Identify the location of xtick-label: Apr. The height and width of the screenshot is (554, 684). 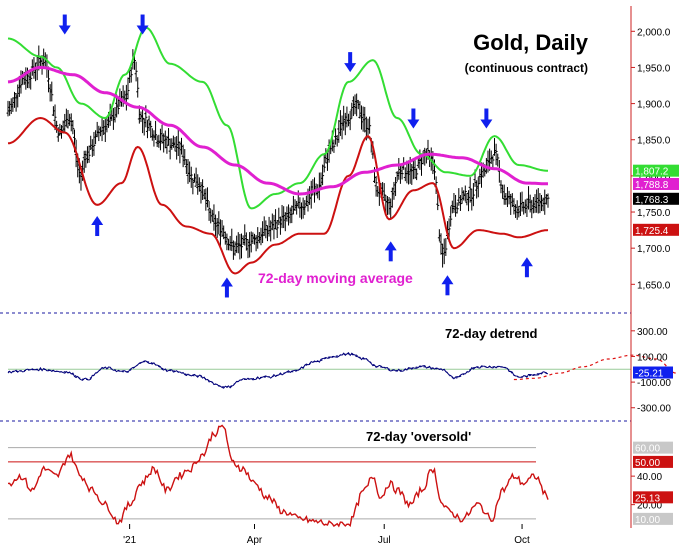
(255, 540).